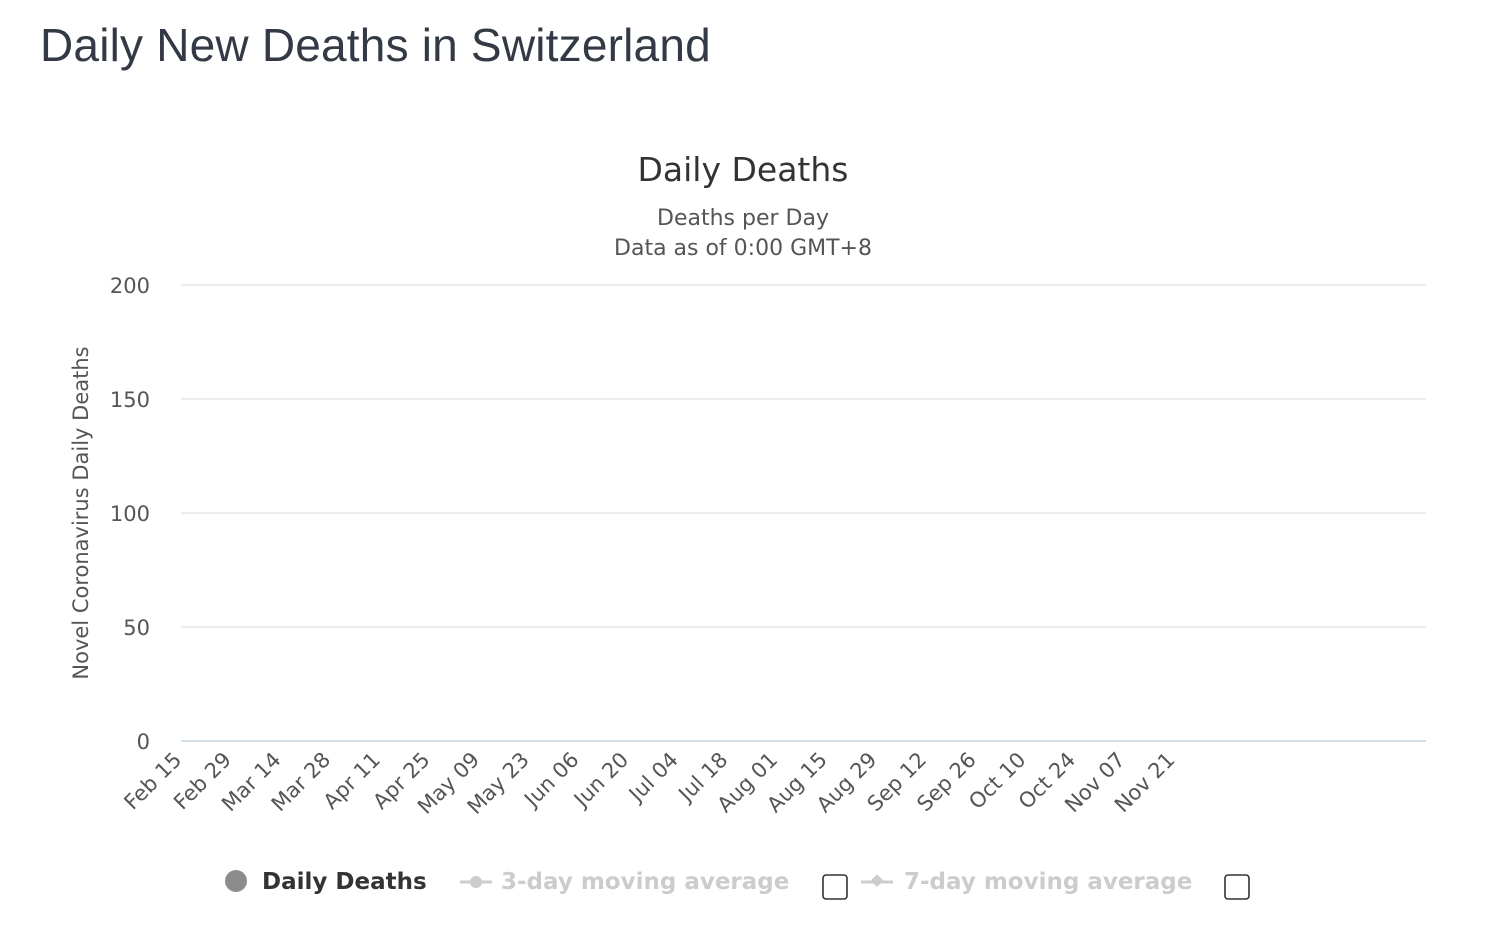  I want to click on chart-title: Daily Deaths, so click(743, 169).